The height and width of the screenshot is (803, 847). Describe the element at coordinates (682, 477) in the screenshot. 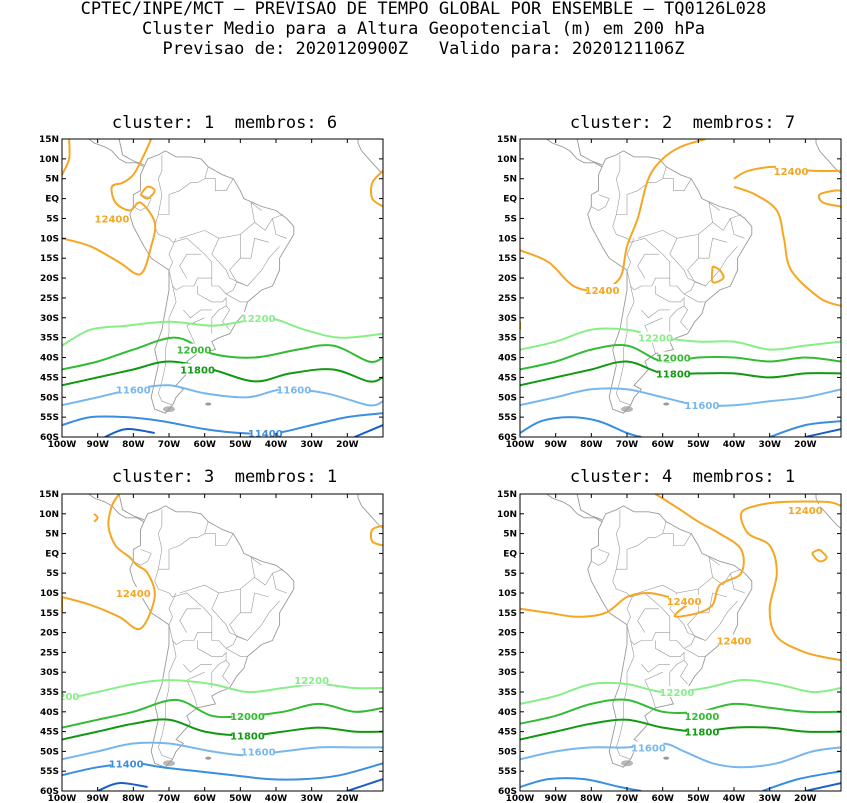

I see `panel-4-title: cluster: 4 membros: 1` at that location.